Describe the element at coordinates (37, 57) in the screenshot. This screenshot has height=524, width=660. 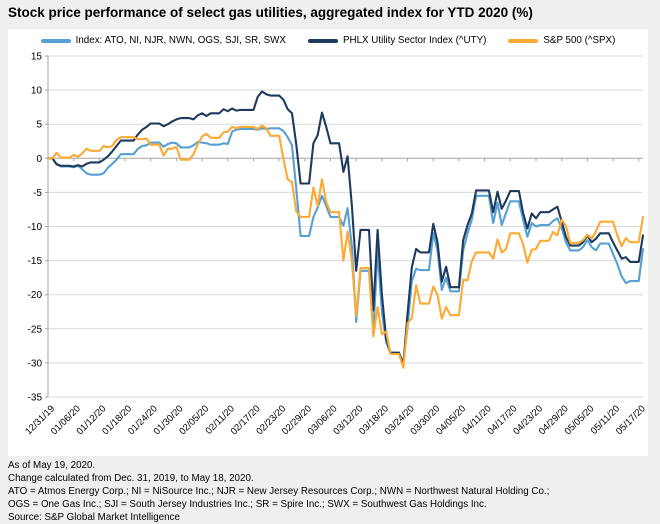
I see `y-tick-label: 15` at that location.